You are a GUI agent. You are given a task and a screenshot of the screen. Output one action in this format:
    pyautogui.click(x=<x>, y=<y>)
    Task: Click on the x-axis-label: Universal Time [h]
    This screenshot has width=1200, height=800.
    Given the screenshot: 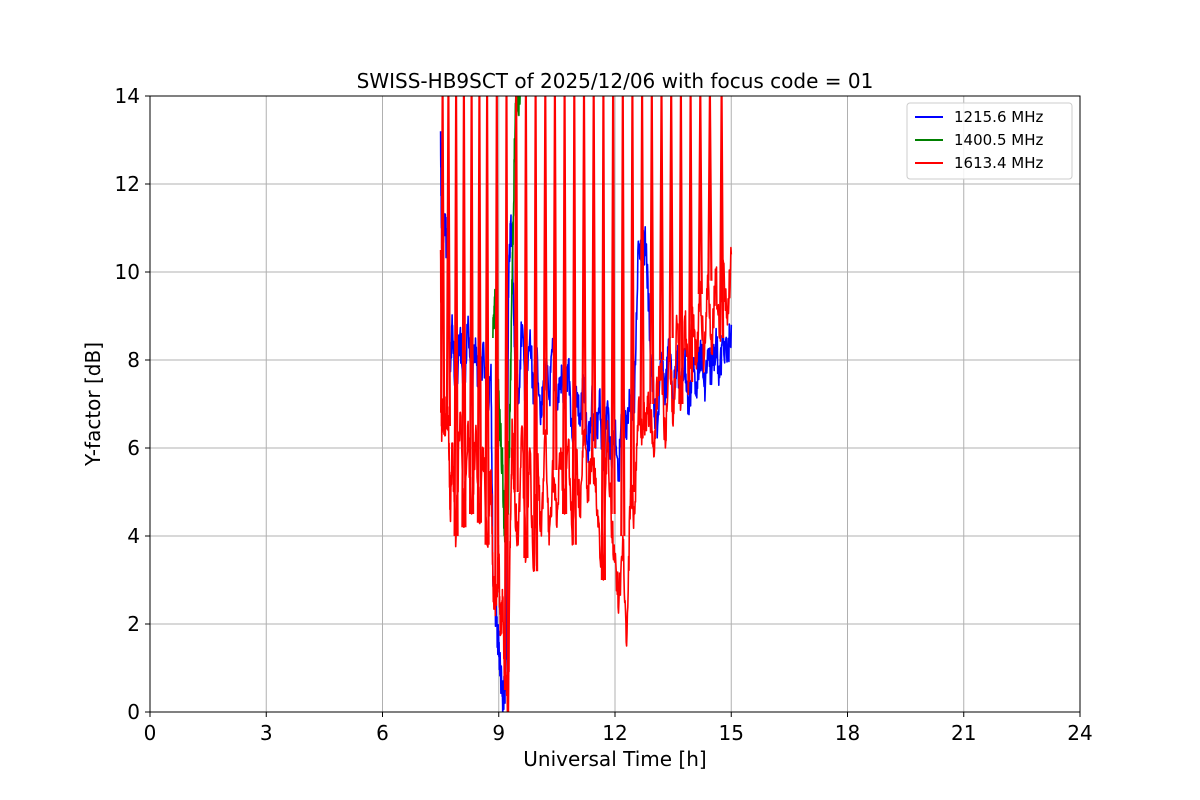 What is the action you would take?
    pyautogui.click(x=614, y=759)
    